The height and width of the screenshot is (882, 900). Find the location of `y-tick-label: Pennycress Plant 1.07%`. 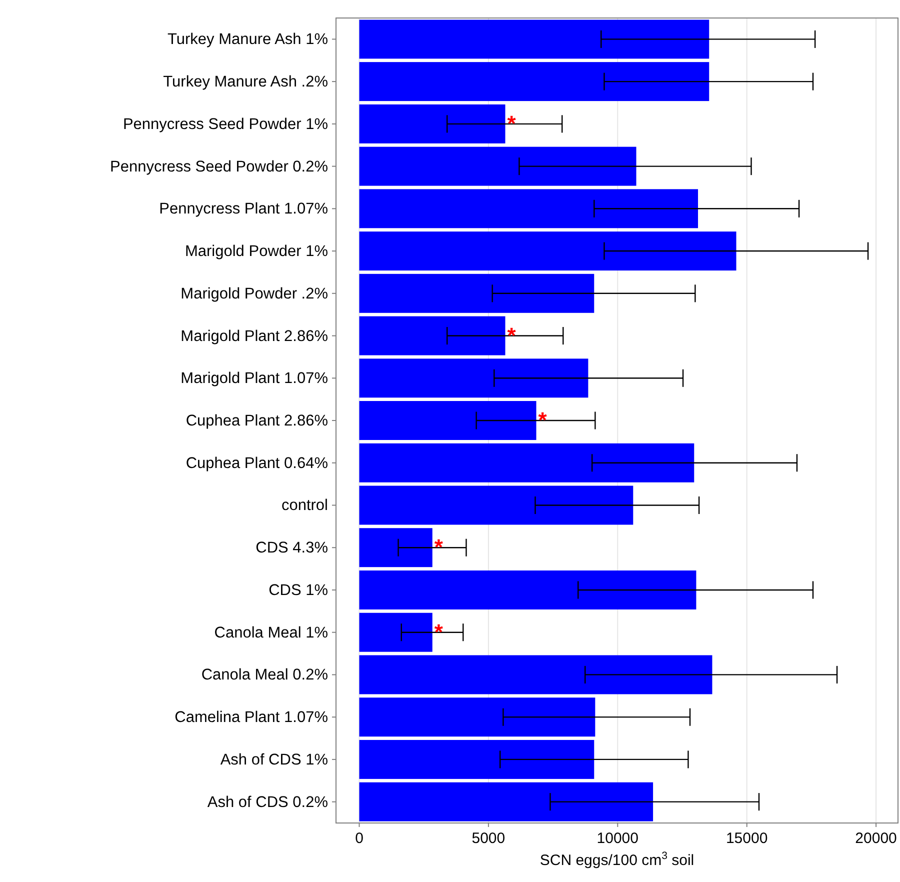

y-tick-label: Pennycress Plant 1.07% is located at coordinates (243, 209).